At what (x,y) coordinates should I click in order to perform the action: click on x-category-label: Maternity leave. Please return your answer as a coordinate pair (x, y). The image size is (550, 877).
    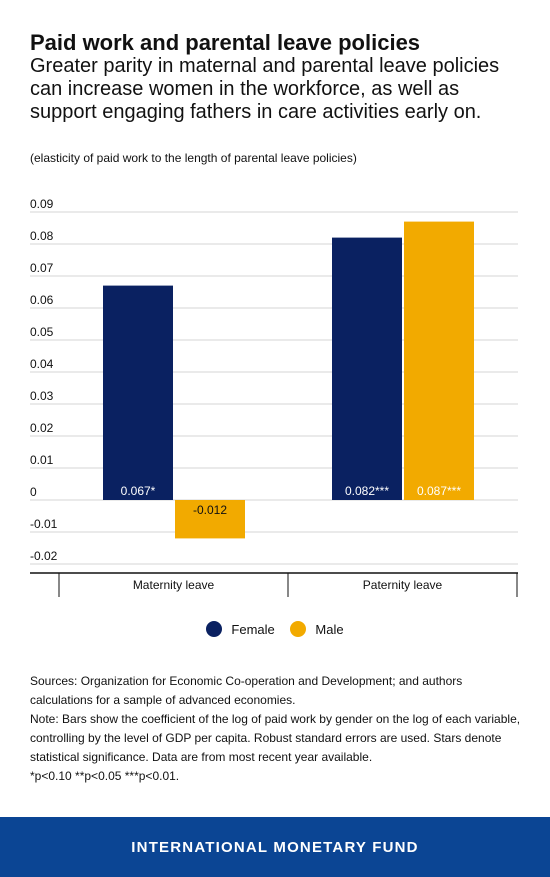
    Looking at the image, I should click on (174, 585).